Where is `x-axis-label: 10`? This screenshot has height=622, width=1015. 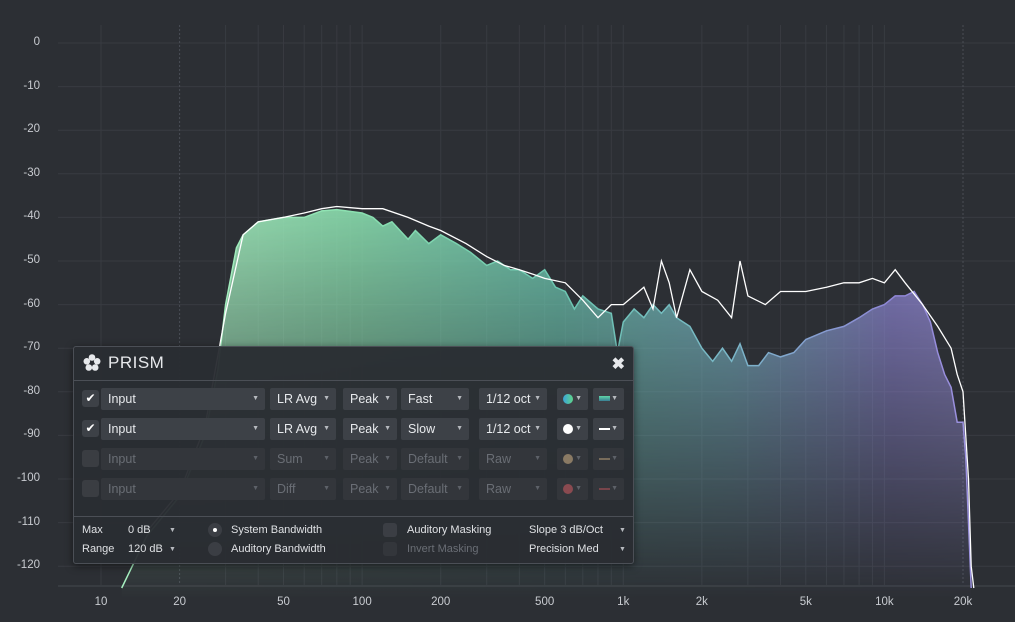 x-axis-label: 10 is located at coordinates (101, 602).